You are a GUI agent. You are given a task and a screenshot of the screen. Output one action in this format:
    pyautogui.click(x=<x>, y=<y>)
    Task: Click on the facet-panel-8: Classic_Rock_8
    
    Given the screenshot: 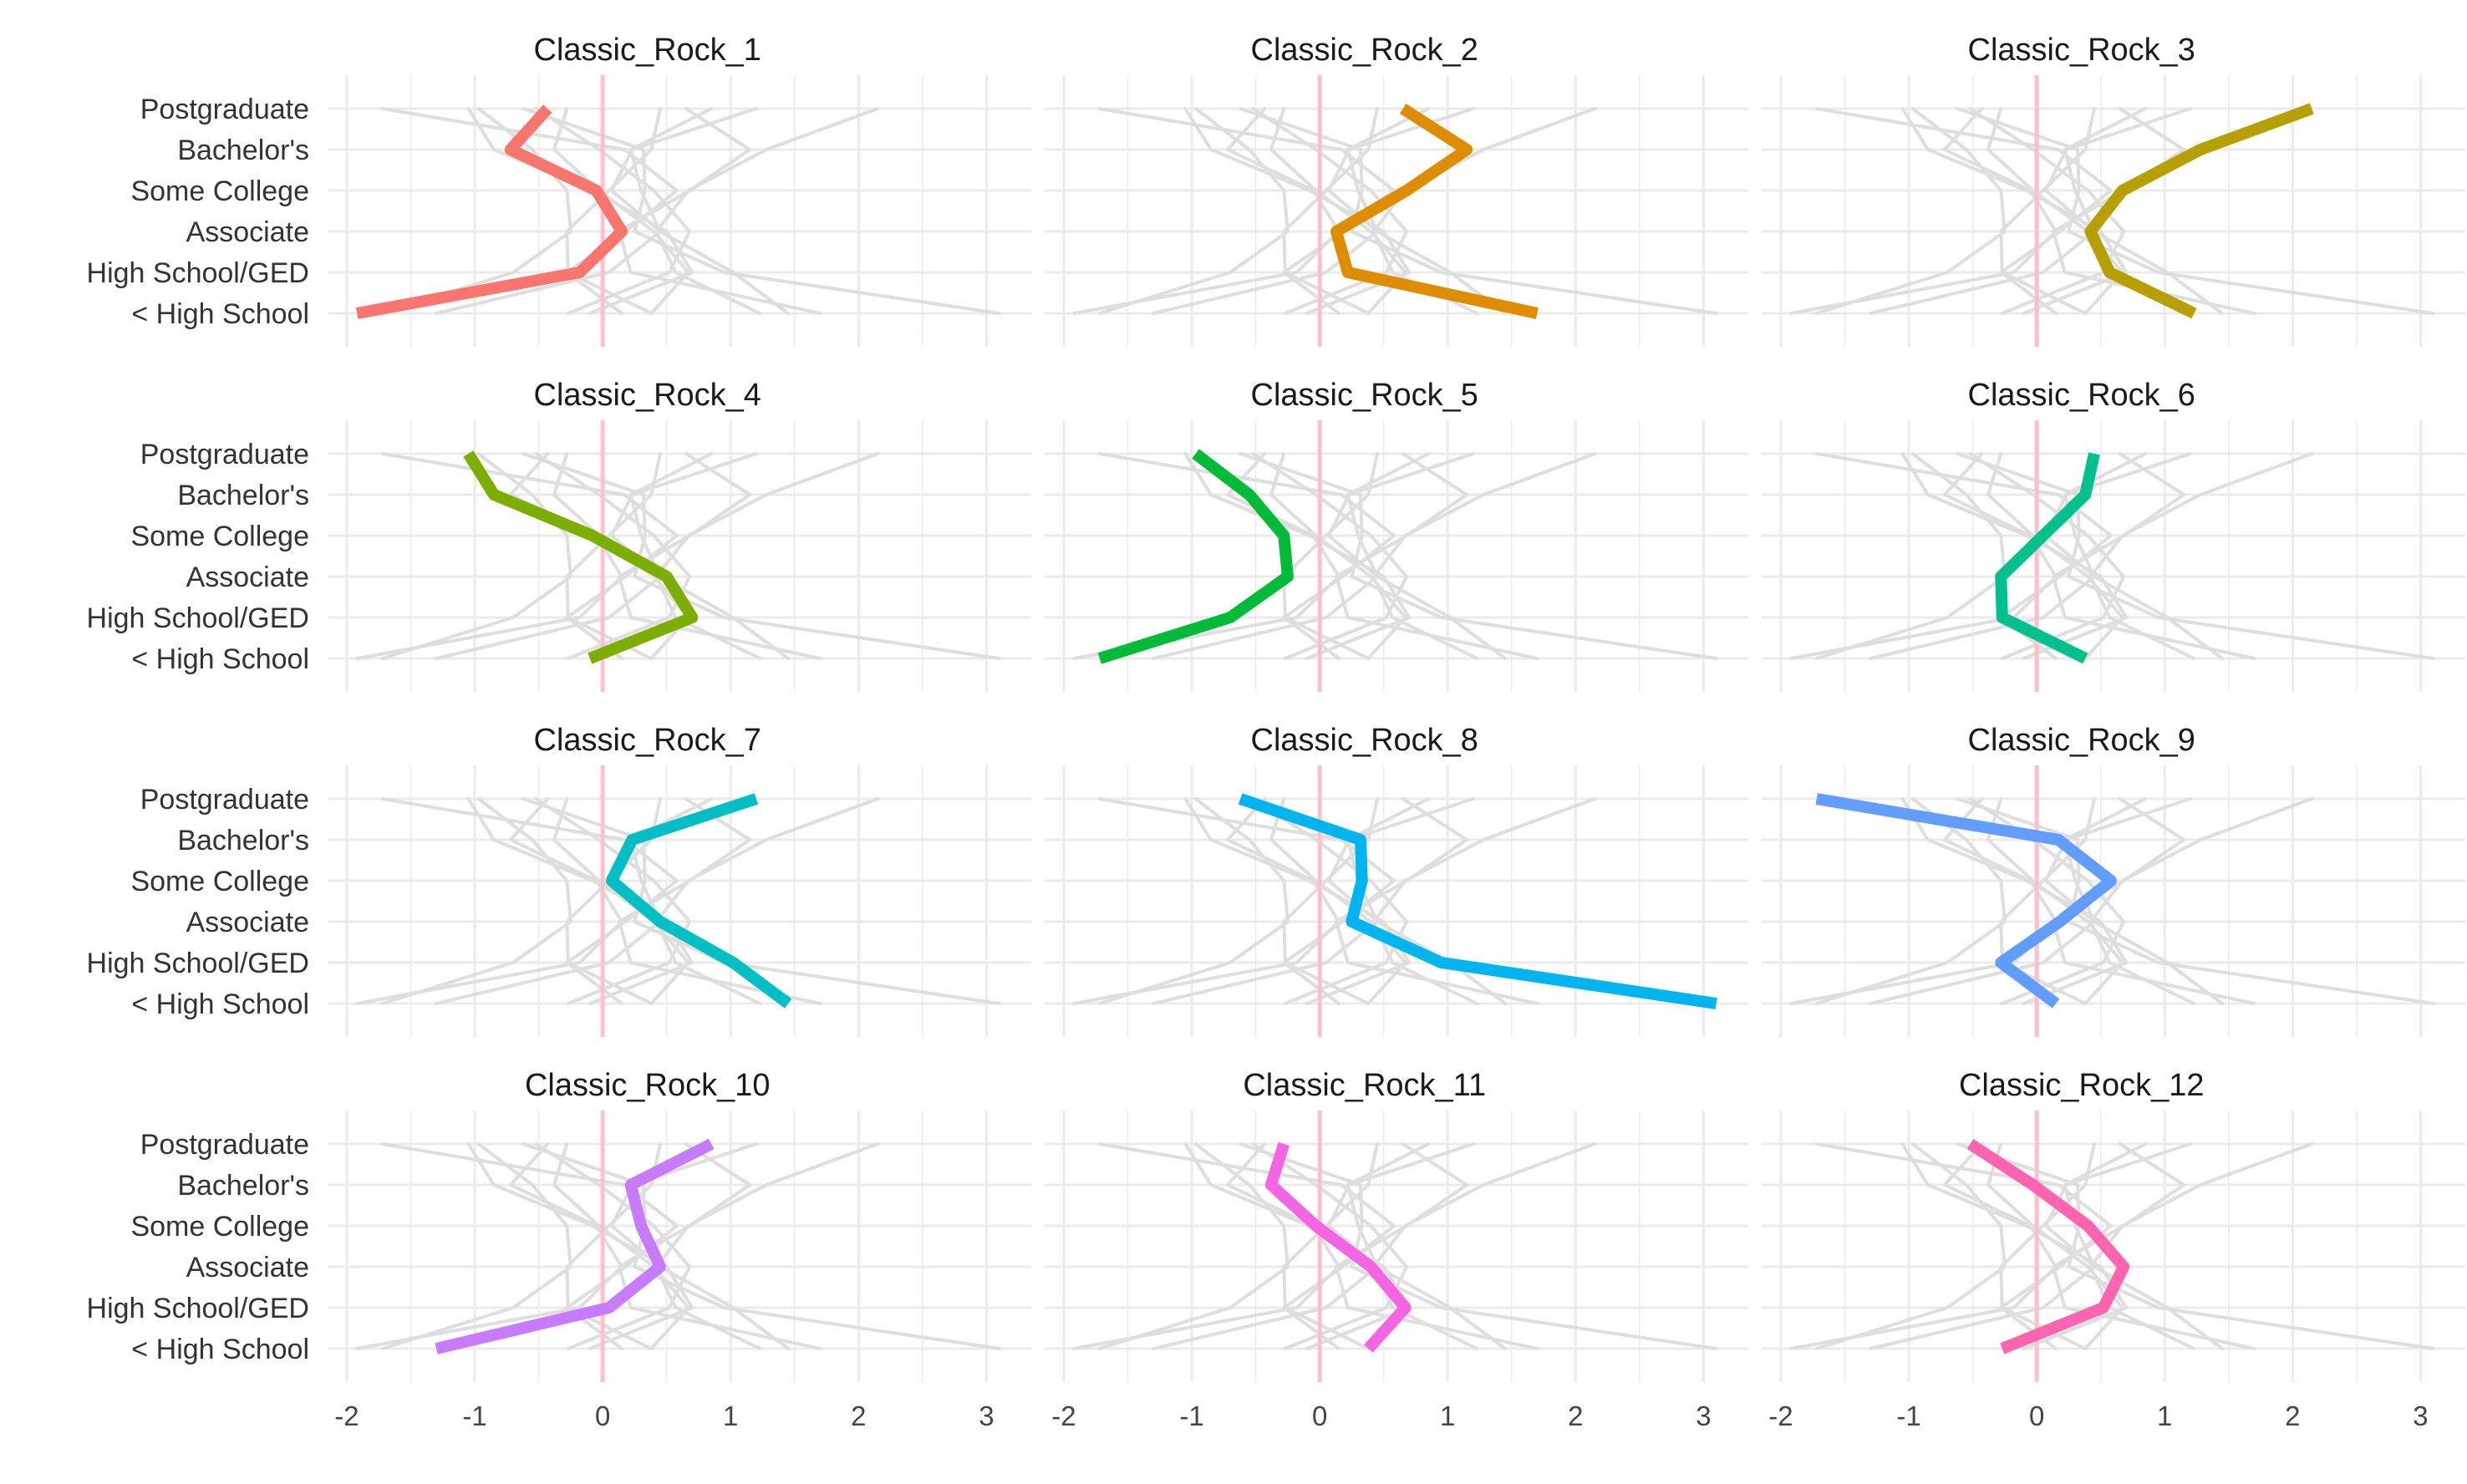 What is the action you would take?
    pyautogui.click(x=1396, y=880)
    